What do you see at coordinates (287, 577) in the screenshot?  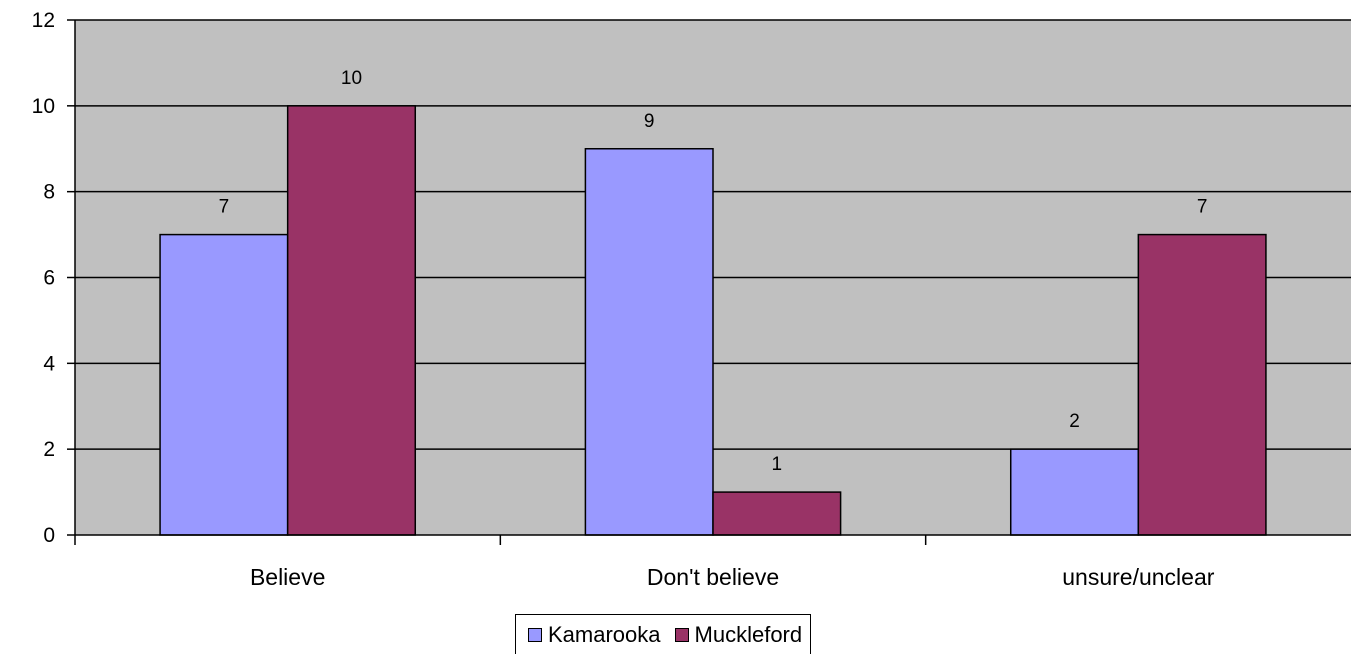 I see `x-category-label: Believe` at bounding box center [287, 577].